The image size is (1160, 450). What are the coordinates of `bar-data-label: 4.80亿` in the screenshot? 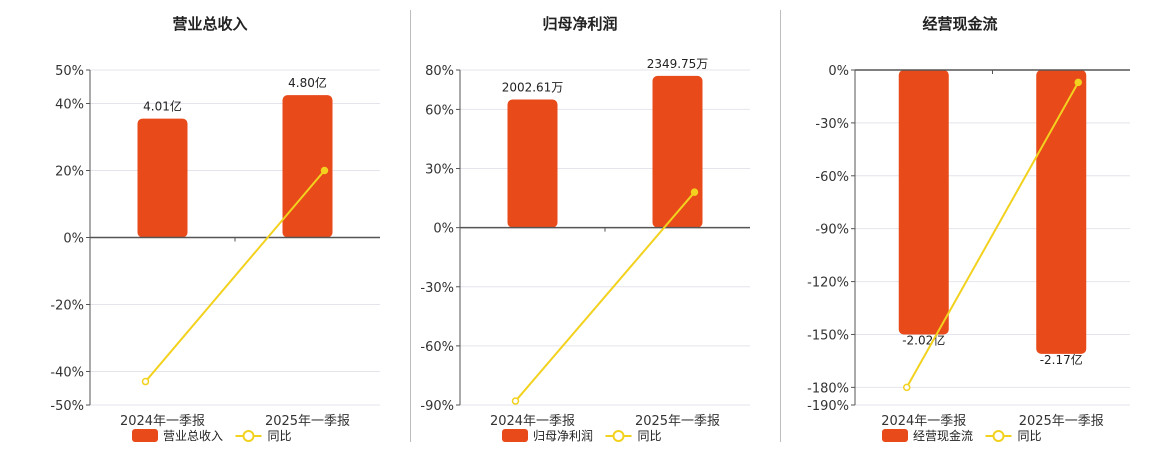 It's located at (307, 82).